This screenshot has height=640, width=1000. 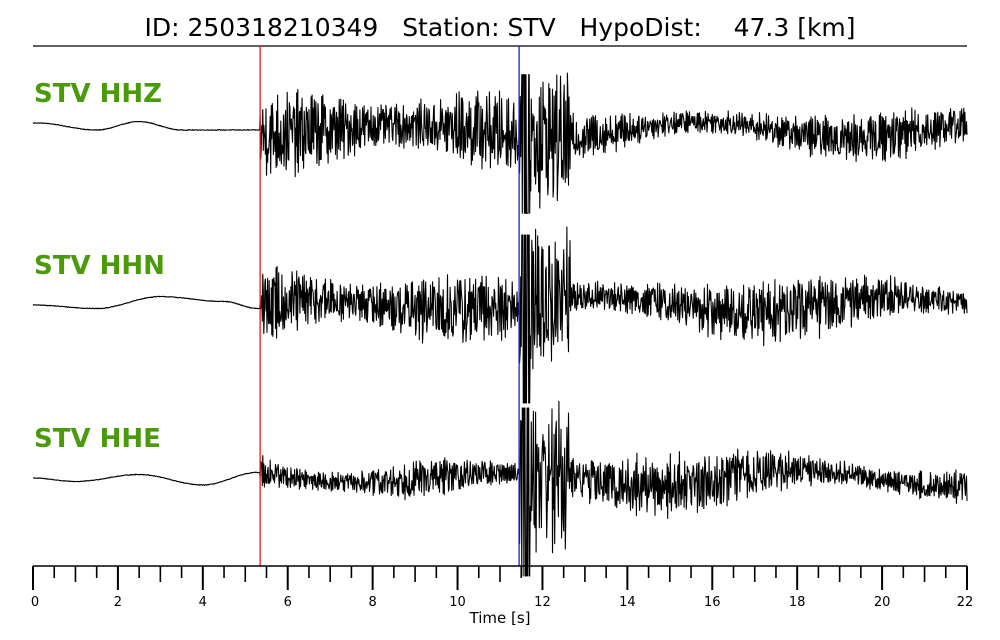 I want to click on tick-label-6: 6, so click(x=288, y=602).